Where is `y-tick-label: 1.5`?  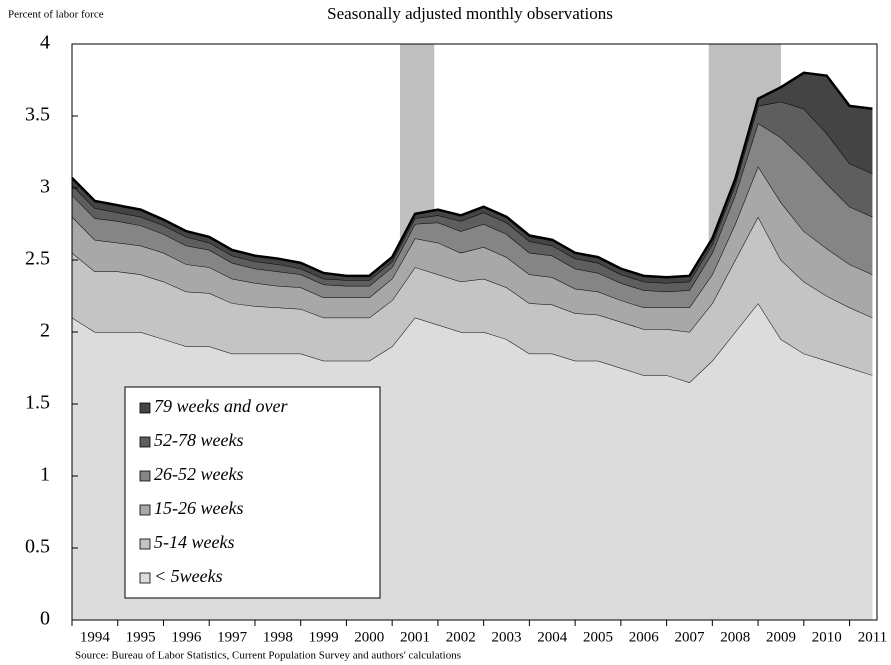 y-tick-label: 1.5 is located at coordinates (37, 403).